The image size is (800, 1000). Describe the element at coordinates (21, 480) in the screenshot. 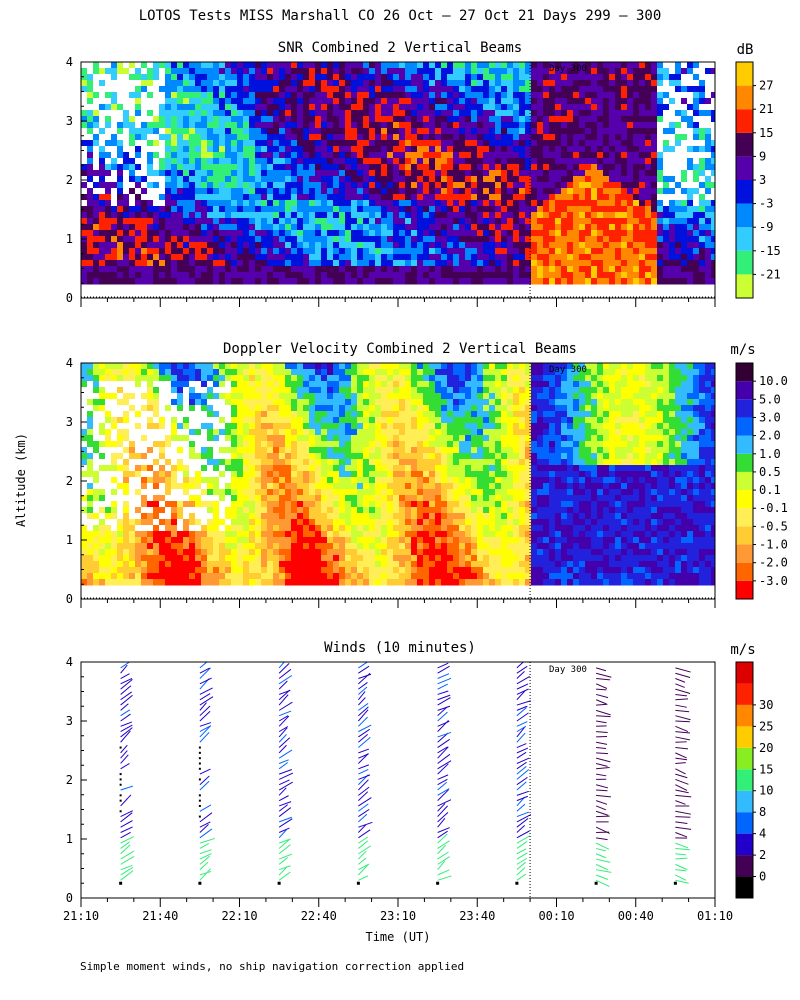

I see `y-axis-label: Altitude (km)` at that location.